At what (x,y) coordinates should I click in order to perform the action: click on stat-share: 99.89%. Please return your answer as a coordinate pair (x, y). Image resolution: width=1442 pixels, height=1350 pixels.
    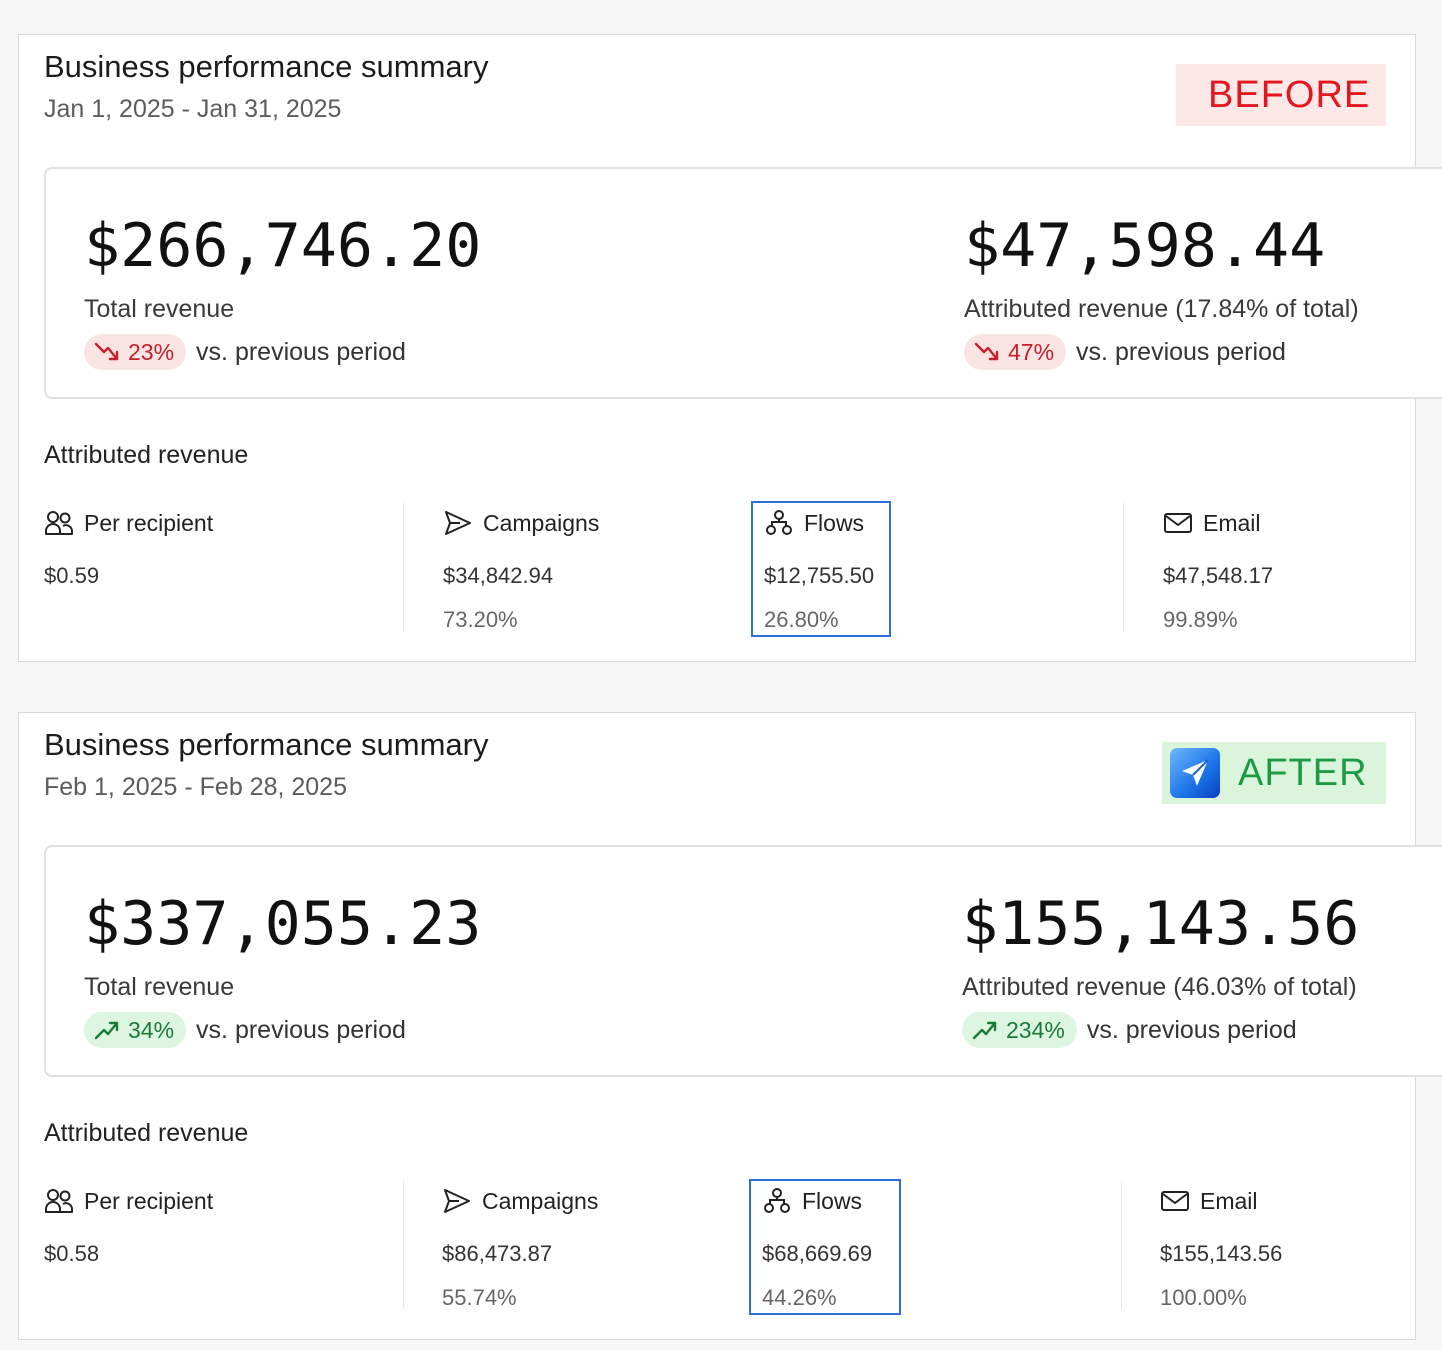
    Looking at the image, I should click on (1200, 619).